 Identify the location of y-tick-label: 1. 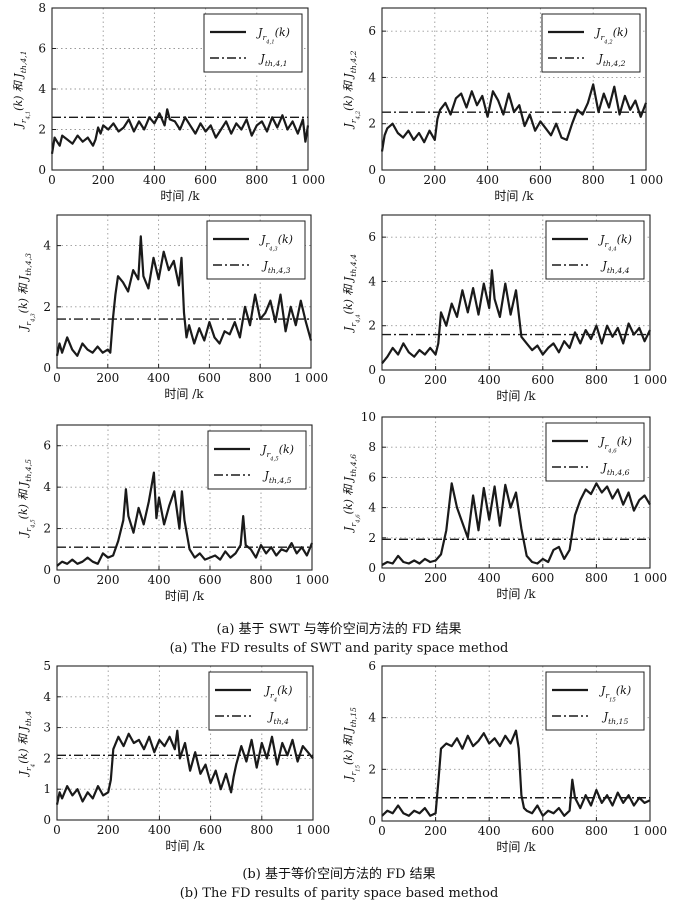
(47, 789).